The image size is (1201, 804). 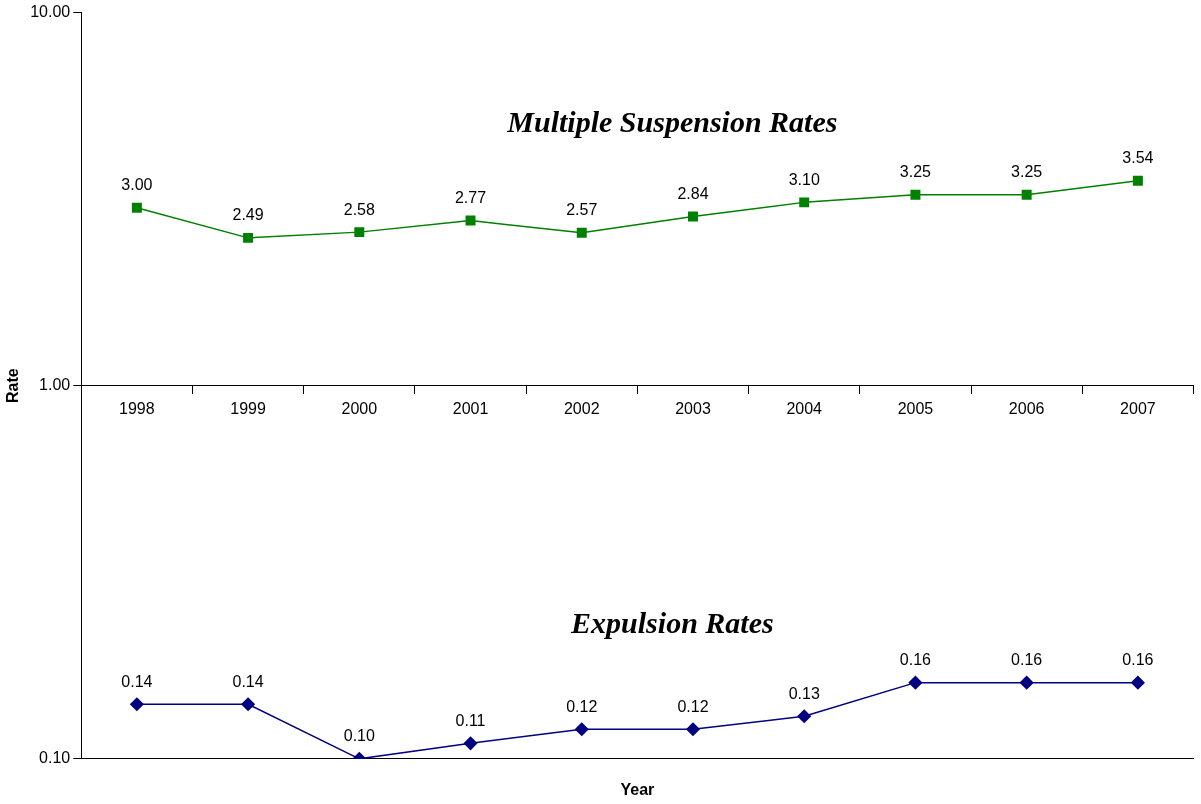 I want to click on text: Expulsion Rates, so click(x=672, y=623).